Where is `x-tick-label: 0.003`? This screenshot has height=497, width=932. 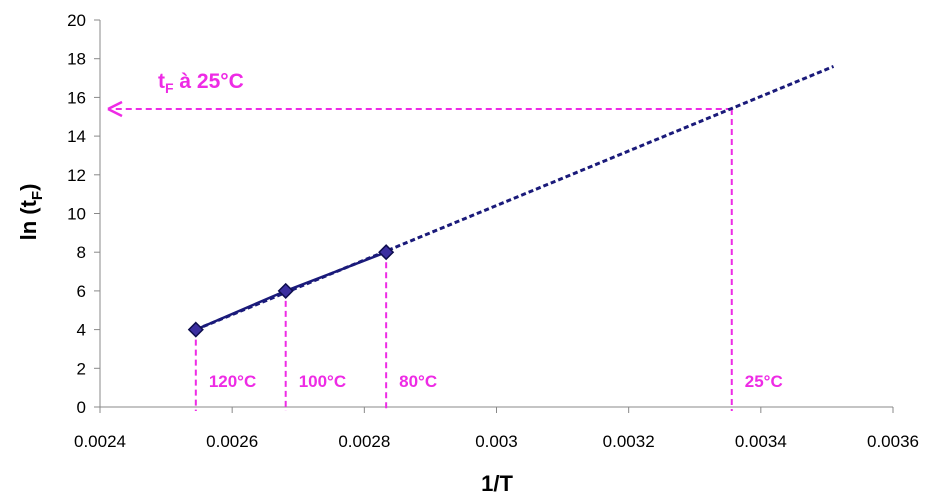
x-tick-label: 0.003 is located at coordinates (496, 441).